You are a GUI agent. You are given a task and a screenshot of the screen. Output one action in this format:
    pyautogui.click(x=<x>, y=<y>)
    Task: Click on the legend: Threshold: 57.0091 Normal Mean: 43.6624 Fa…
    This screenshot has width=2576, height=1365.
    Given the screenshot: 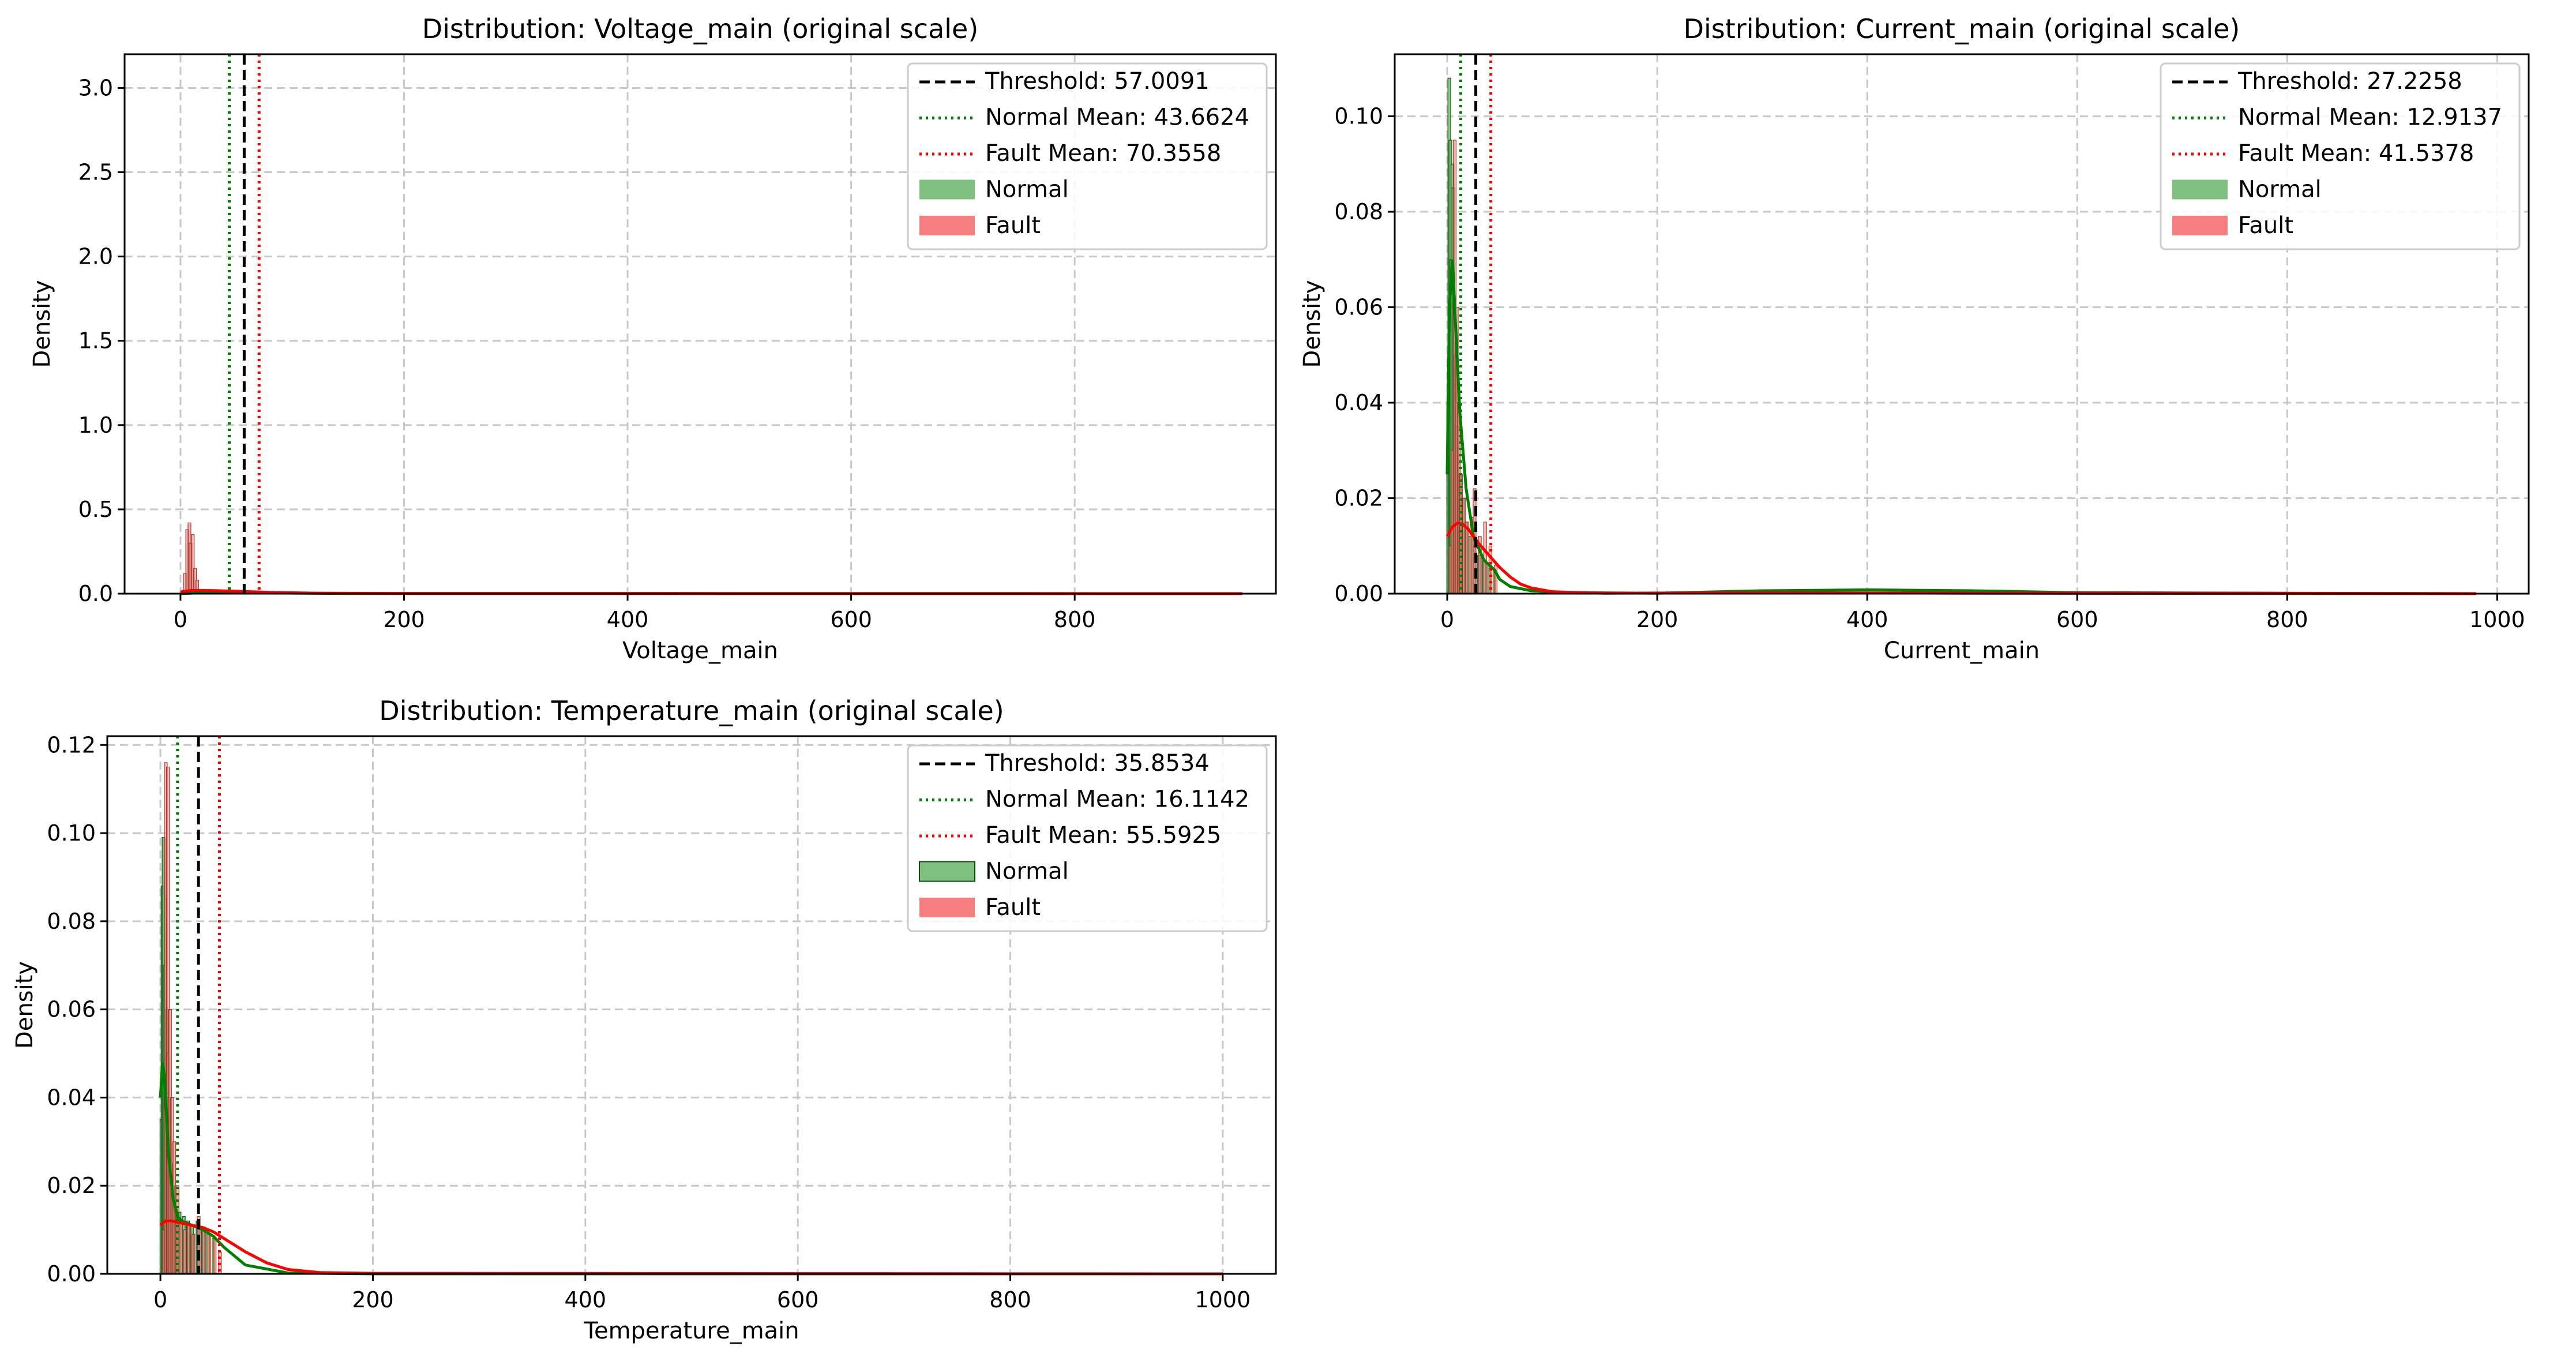 What is the action you would take?
    pyautogui.click(x=1087, y=156)
    